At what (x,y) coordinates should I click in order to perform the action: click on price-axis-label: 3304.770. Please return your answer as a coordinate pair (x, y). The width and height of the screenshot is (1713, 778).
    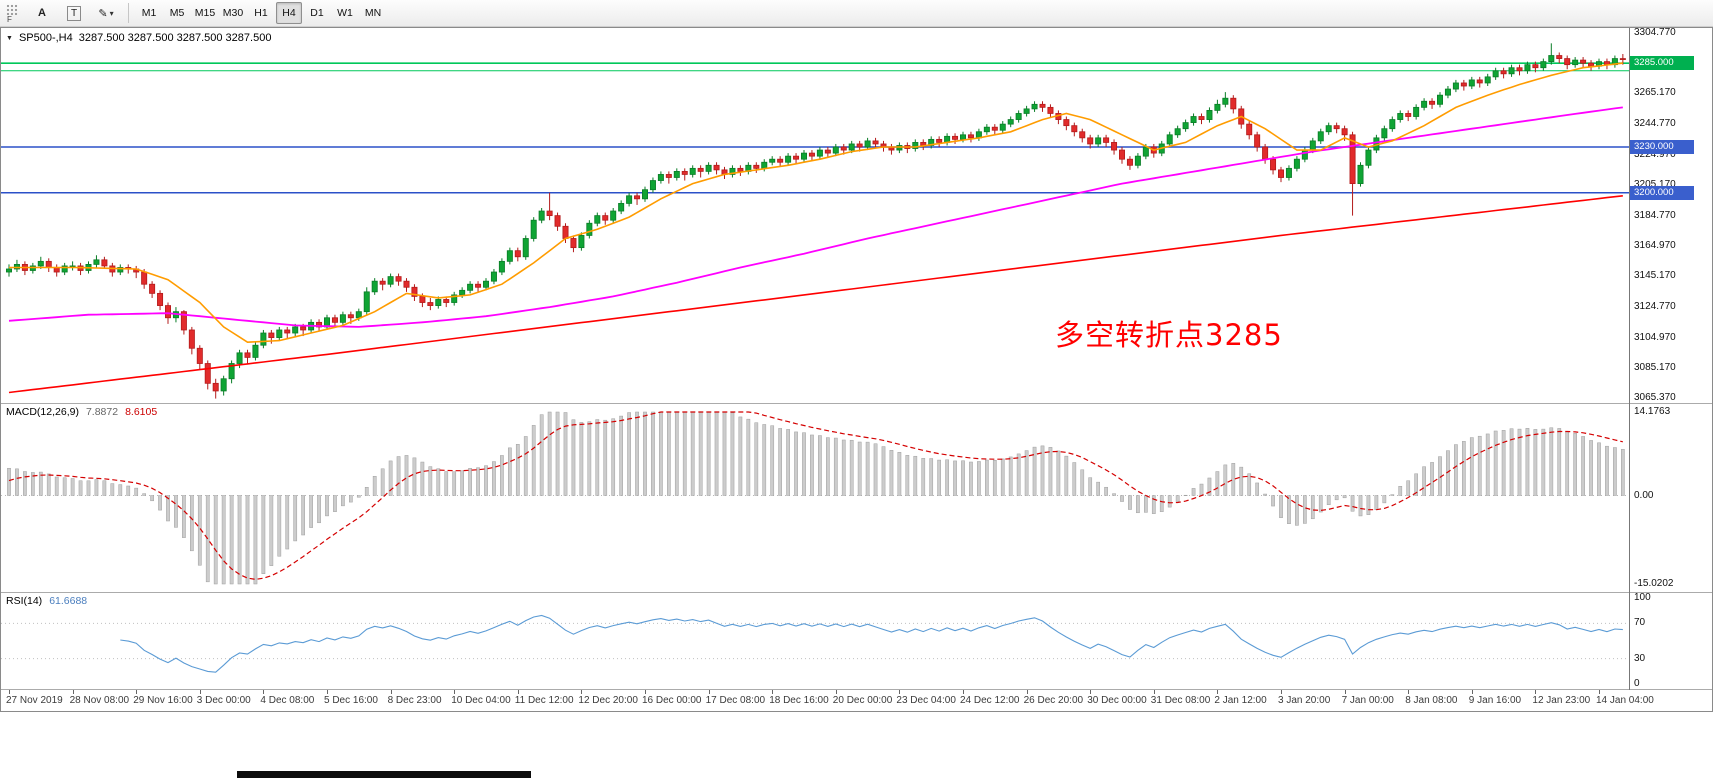
    Looking at the image, I should click on (1655, 32).